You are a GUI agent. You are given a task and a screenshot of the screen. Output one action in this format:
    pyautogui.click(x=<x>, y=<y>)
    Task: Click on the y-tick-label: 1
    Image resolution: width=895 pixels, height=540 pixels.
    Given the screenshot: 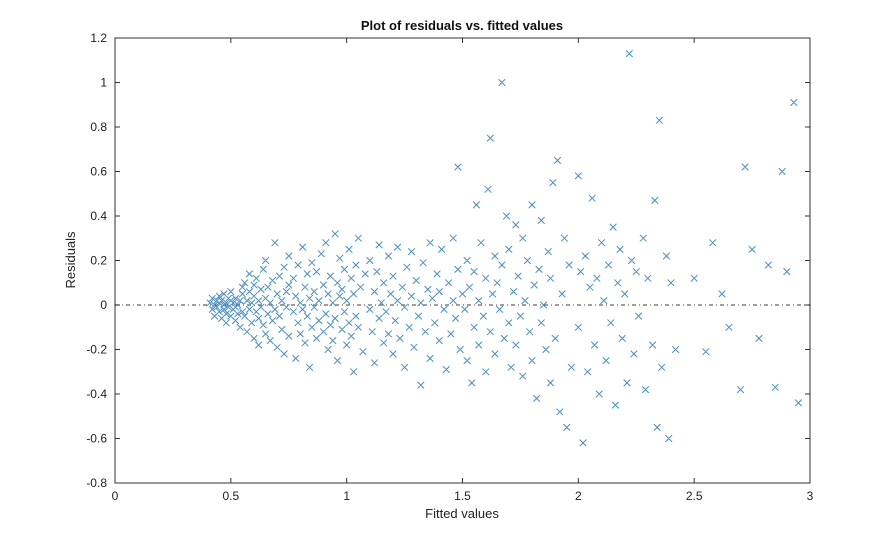 What is the action you would take?
    pyautogui.click(x=103, y=83)
    